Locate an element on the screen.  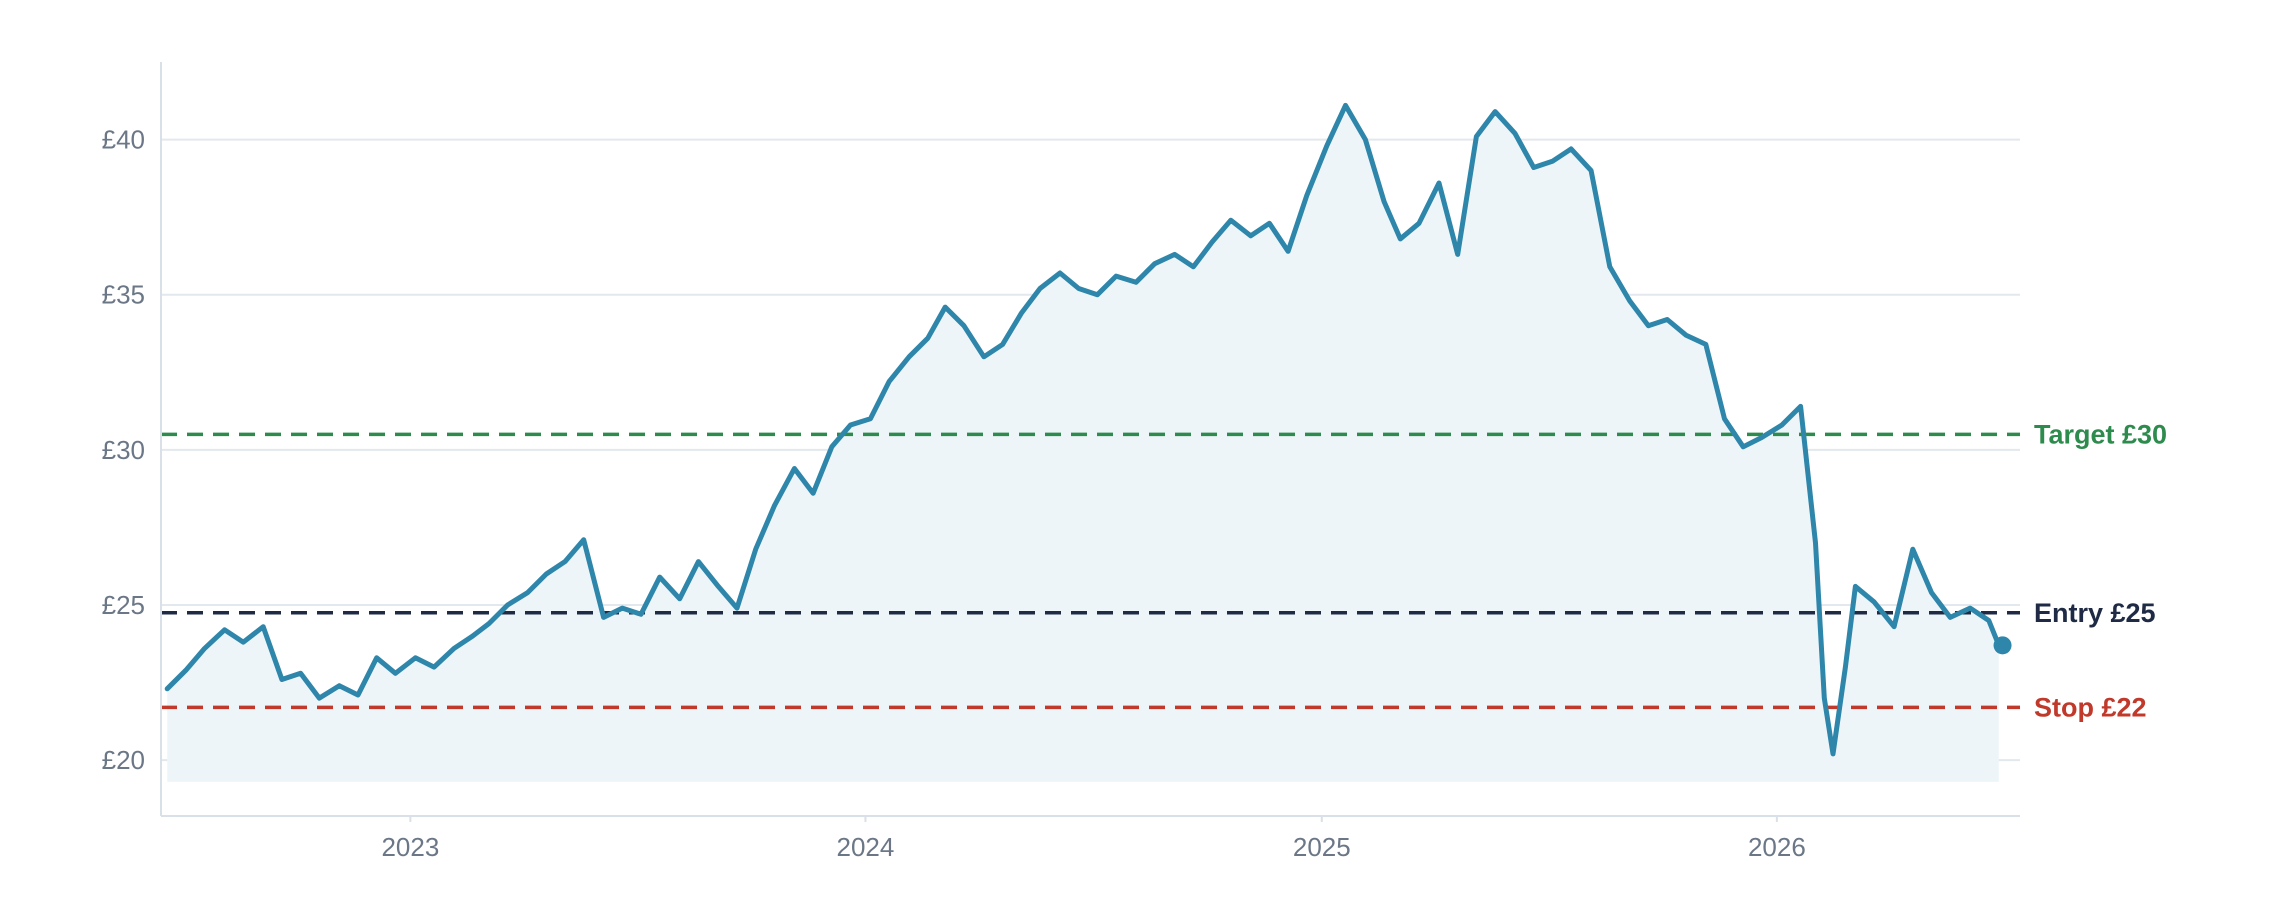
y-axis: £20 £25 £30 £35 £40 is located at coordinates (123, 450).